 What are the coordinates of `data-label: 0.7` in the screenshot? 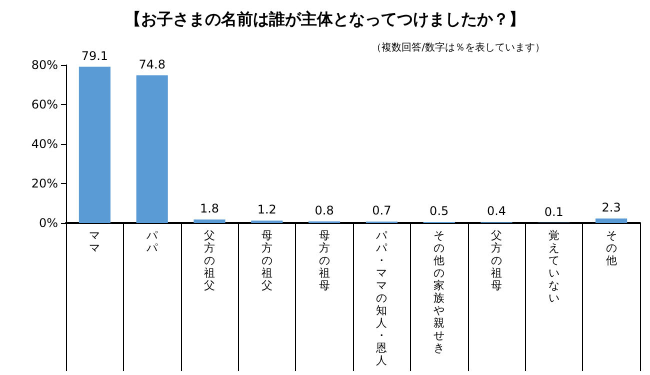 It's located at (382, 211).